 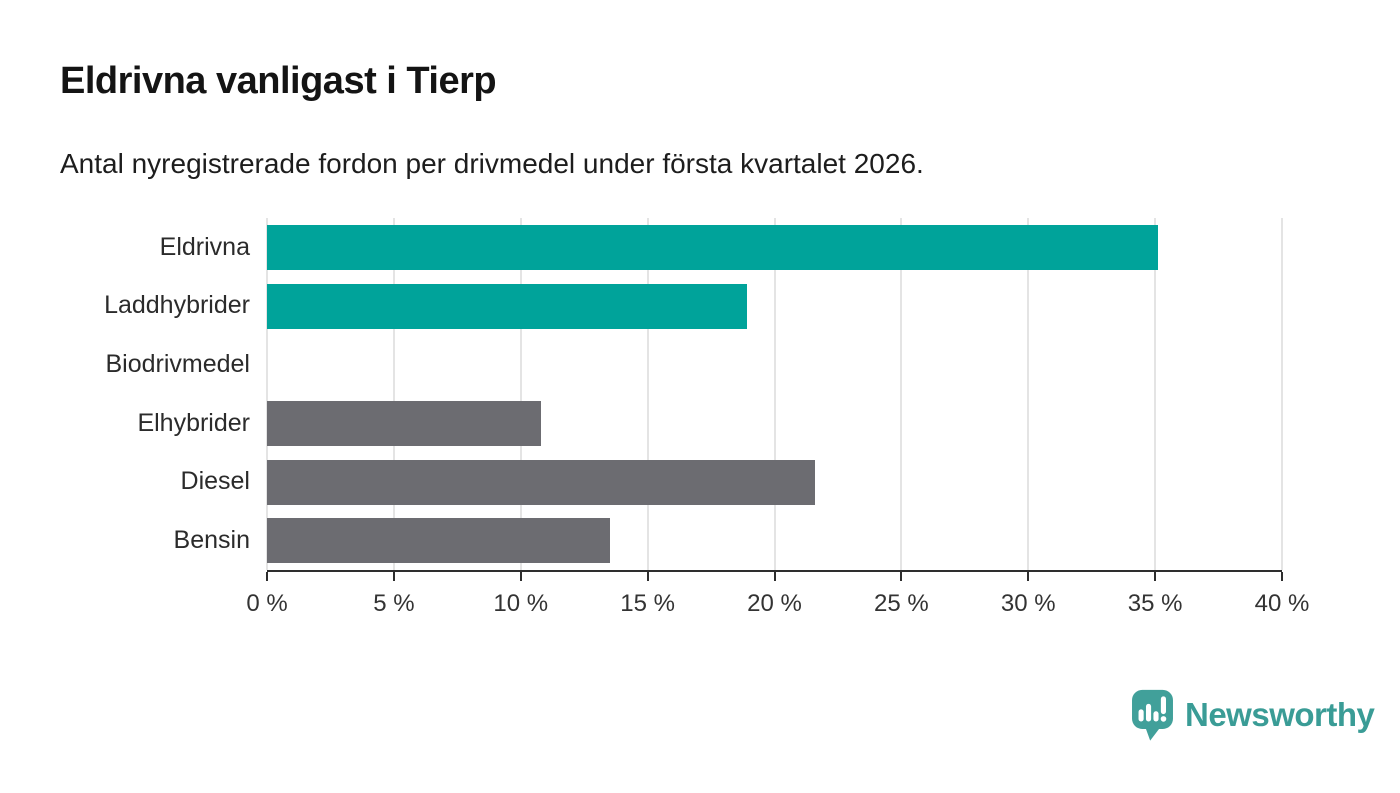 What do you see at coordinates (177, 364) in the screenshot?
I see `category-label: Biodrivmedel` at bounding box center [177, 364].